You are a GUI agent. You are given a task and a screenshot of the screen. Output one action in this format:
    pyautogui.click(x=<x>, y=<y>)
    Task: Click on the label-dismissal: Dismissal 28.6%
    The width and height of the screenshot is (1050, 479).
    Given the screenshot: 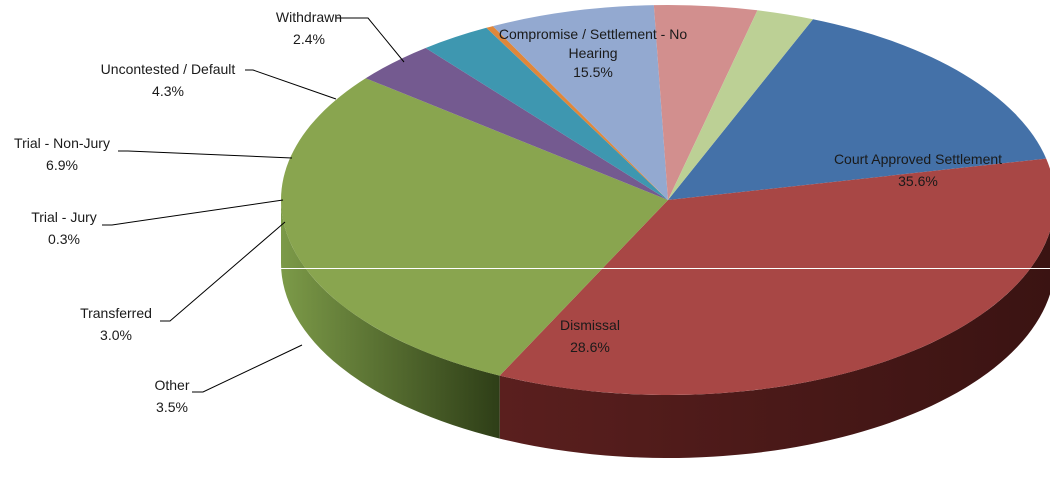 What is the action you would take?
    pyautogui.click(x=590, y=336)
    